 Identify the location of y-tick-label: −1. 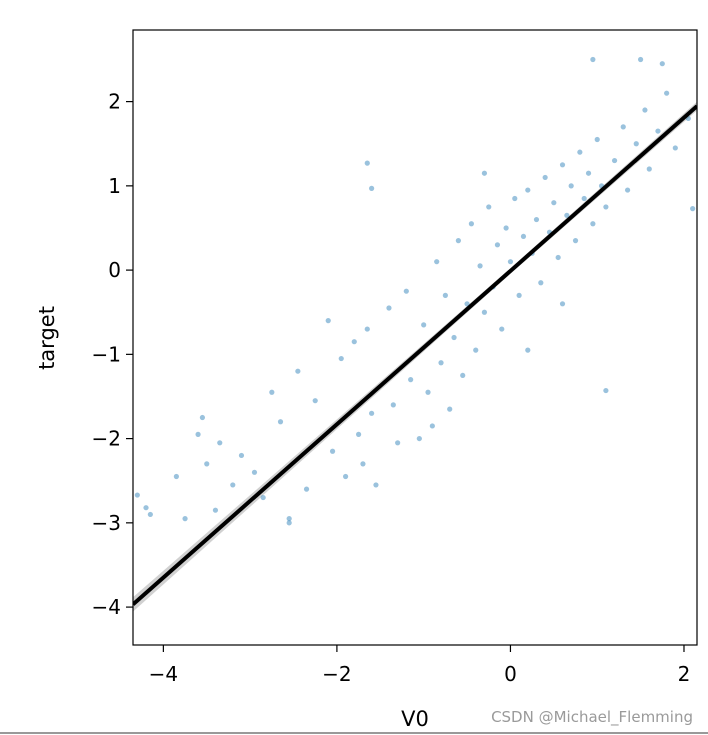
(106, 354).